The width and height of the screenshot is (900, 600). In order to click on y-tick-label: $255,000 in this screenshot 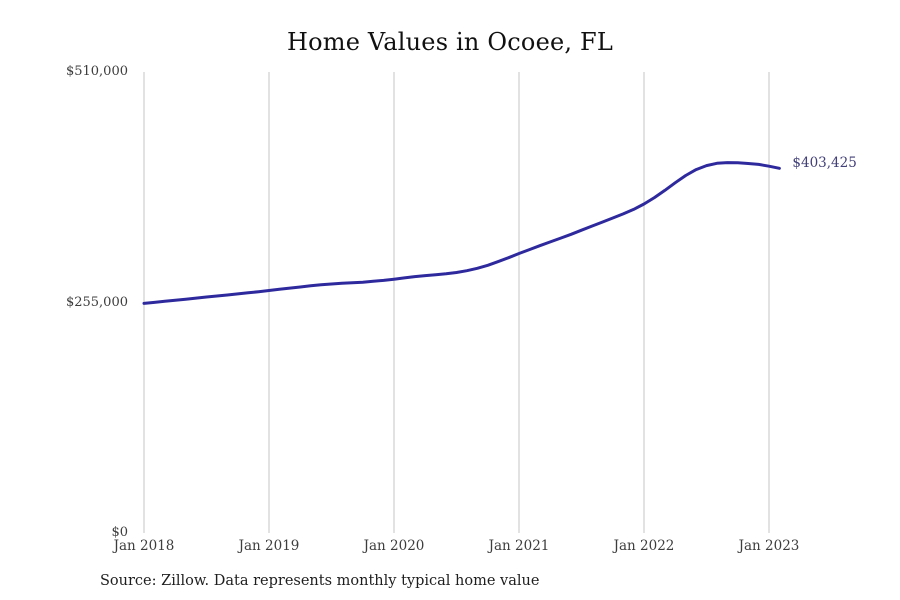, I will do `click(96, 302)`.